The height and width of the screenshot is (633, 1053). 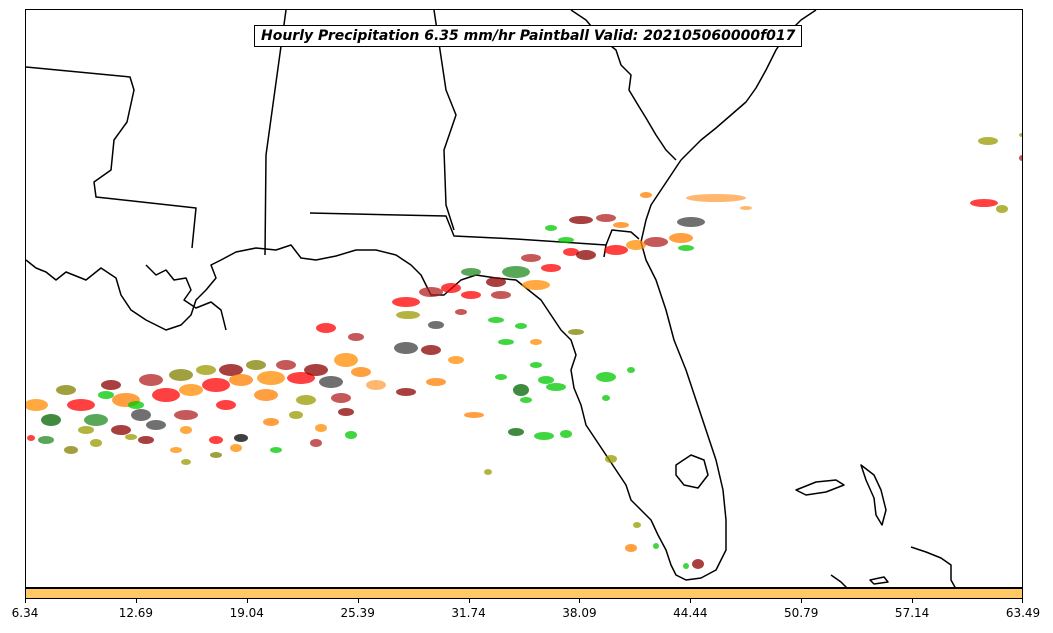 I want to click on state-border-ga-fl, so click(x=622, y=237).